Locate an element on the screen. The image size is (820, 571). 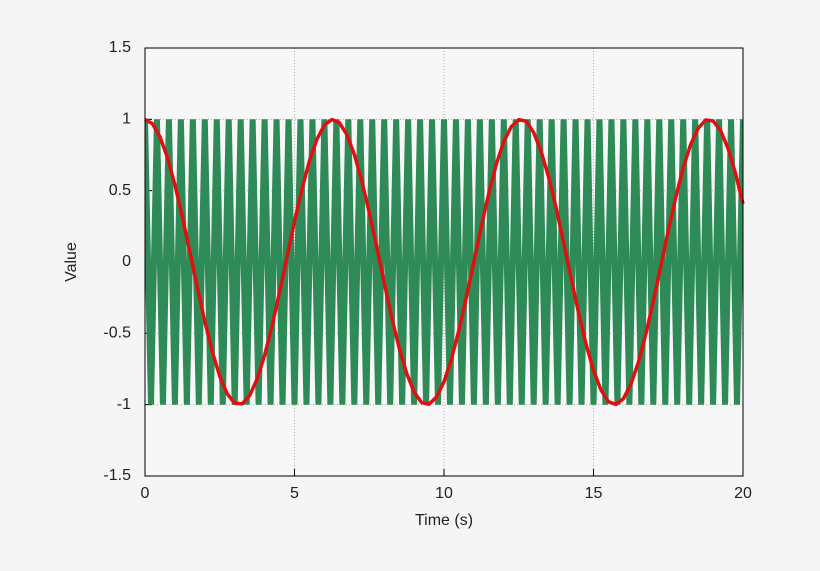
x-tick-label: 5 is located at coordinates (294, 493).